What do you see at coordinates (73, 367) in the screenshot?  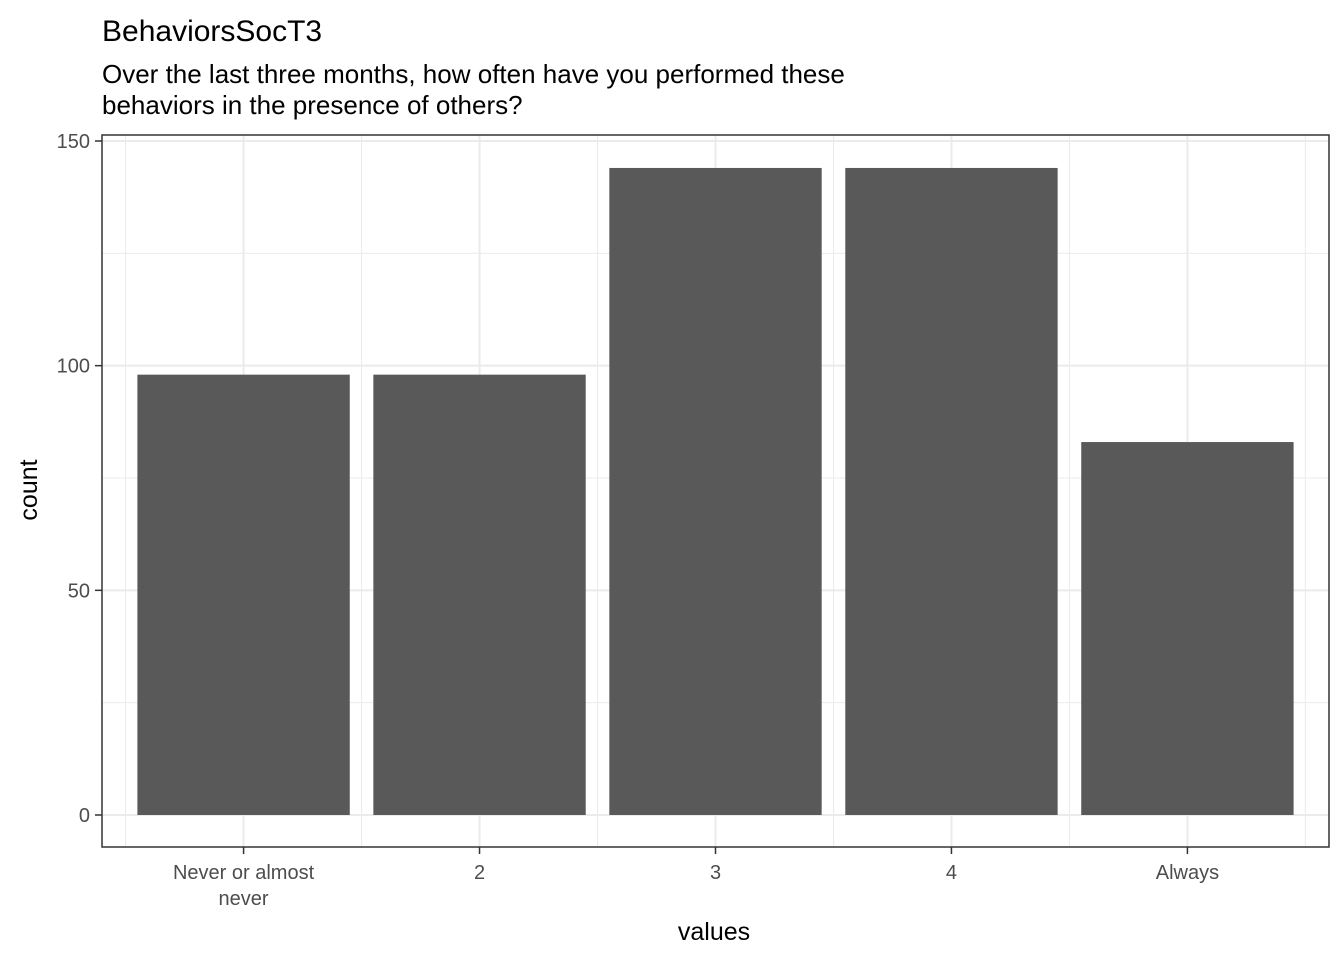 I see `y-tick-label: 100` at bounding box center [73, 367].